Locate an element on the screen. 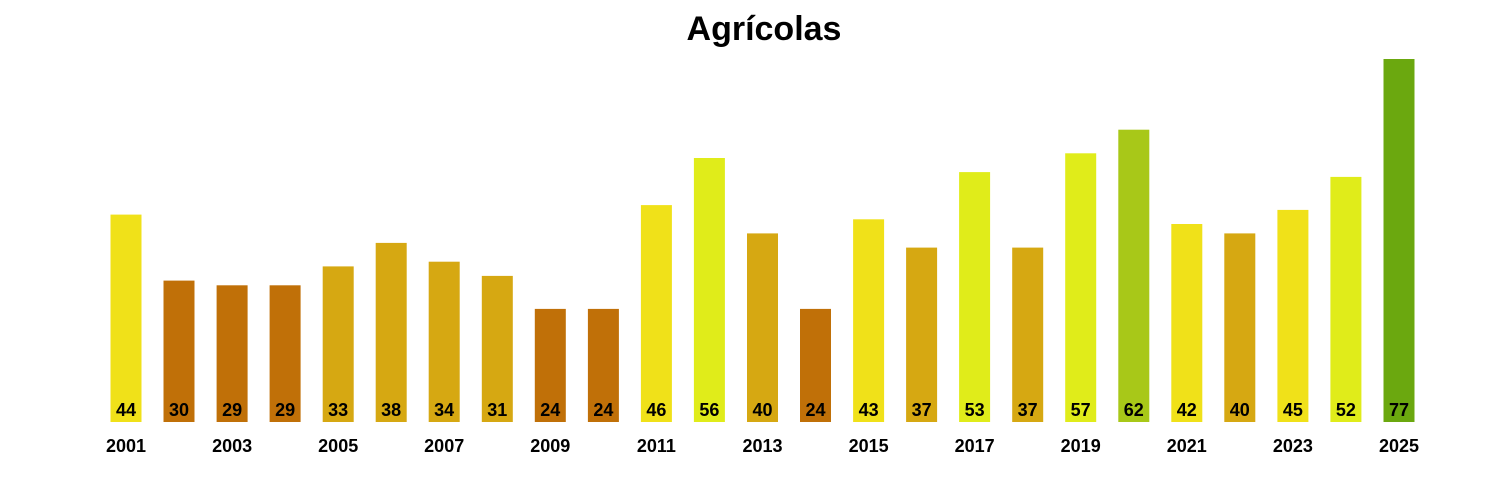 Image resolution: width=1500 pixels, height=500 pixels. x-tick-label: 2013 is located at coordinates (762, 446).